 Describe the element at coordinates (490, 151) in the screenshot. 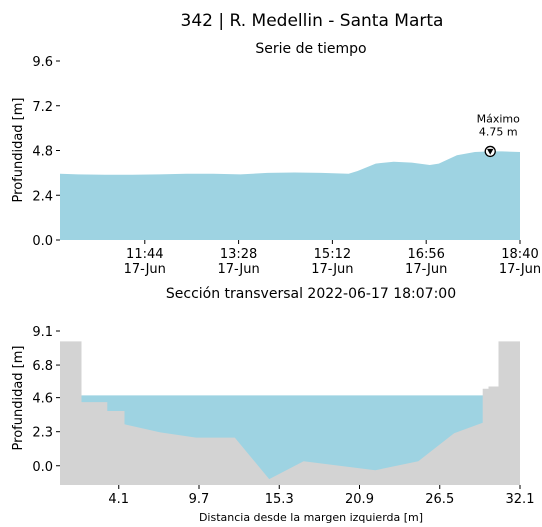

I see `maximum-triangle-icon` at that location.